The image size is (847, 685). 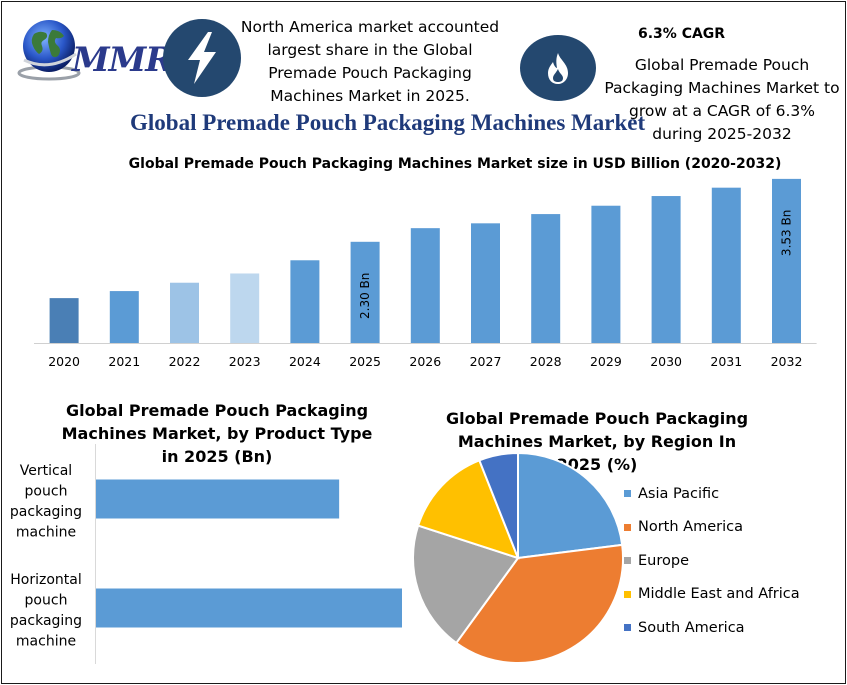 I want to click on y-category-horizontal: Horizontal pouch packaging machine, so click(x=46, y=611).